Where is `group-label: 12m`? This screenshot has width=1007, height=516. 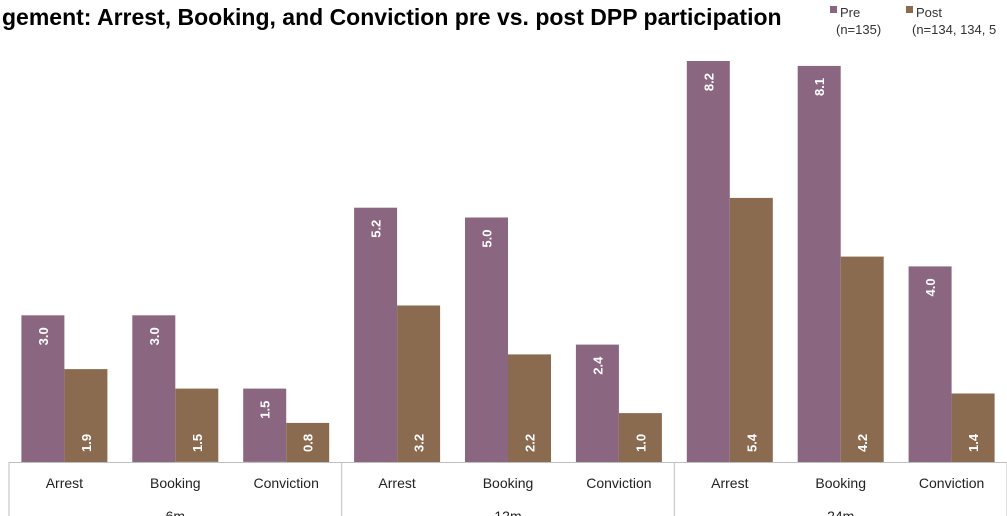
group-label: 12m is located at coordinates (507, 512).